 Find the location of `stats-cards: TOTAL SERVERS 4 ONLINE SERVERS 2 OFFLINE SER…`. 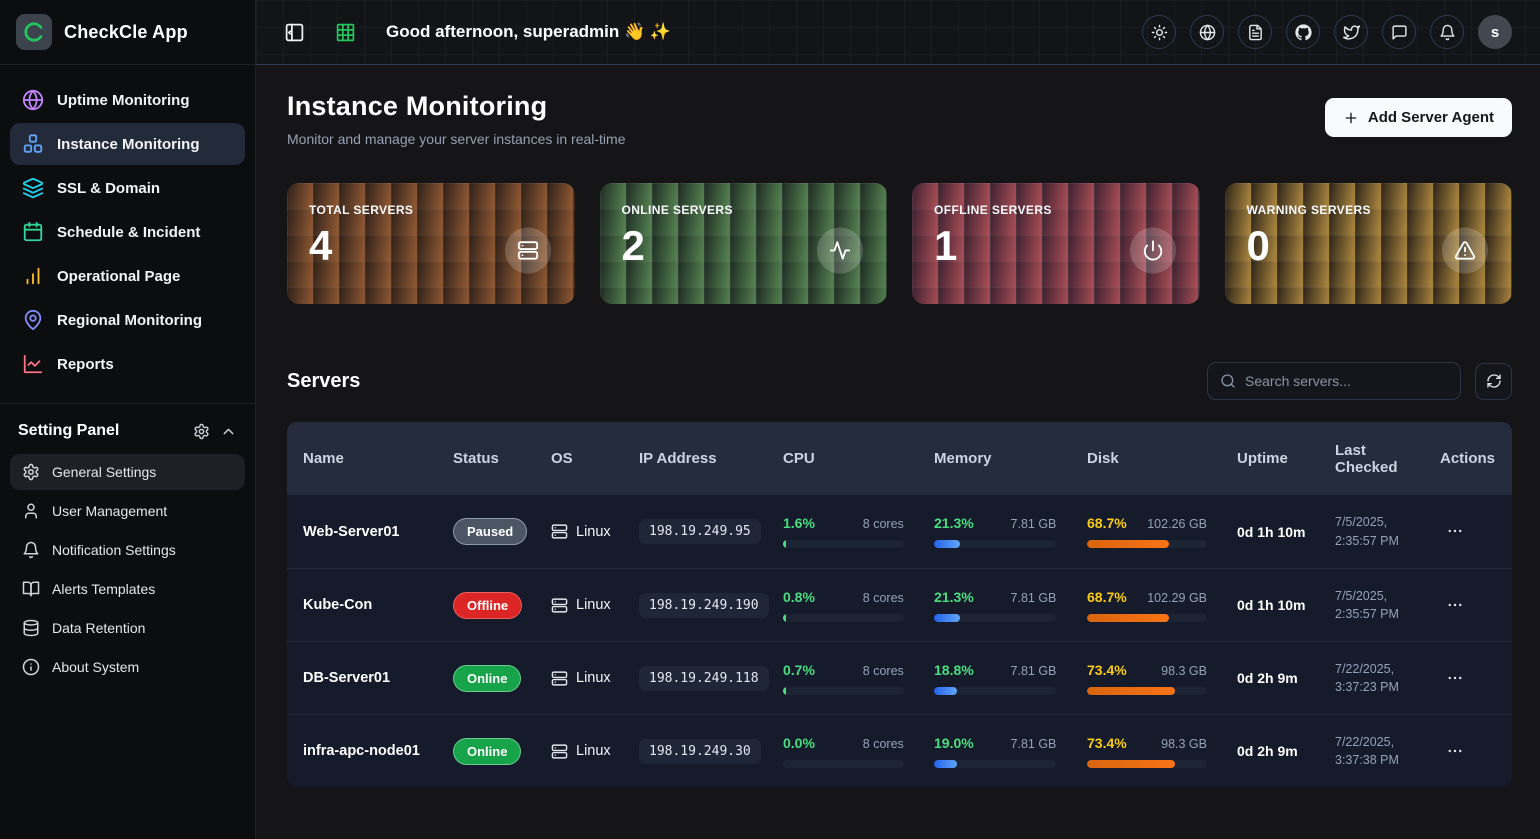

stats-cards: TOTAL SERVERS 4 ONLINE SERVERS 2 OFFLINE SER… is located at coordinates (899, 243).